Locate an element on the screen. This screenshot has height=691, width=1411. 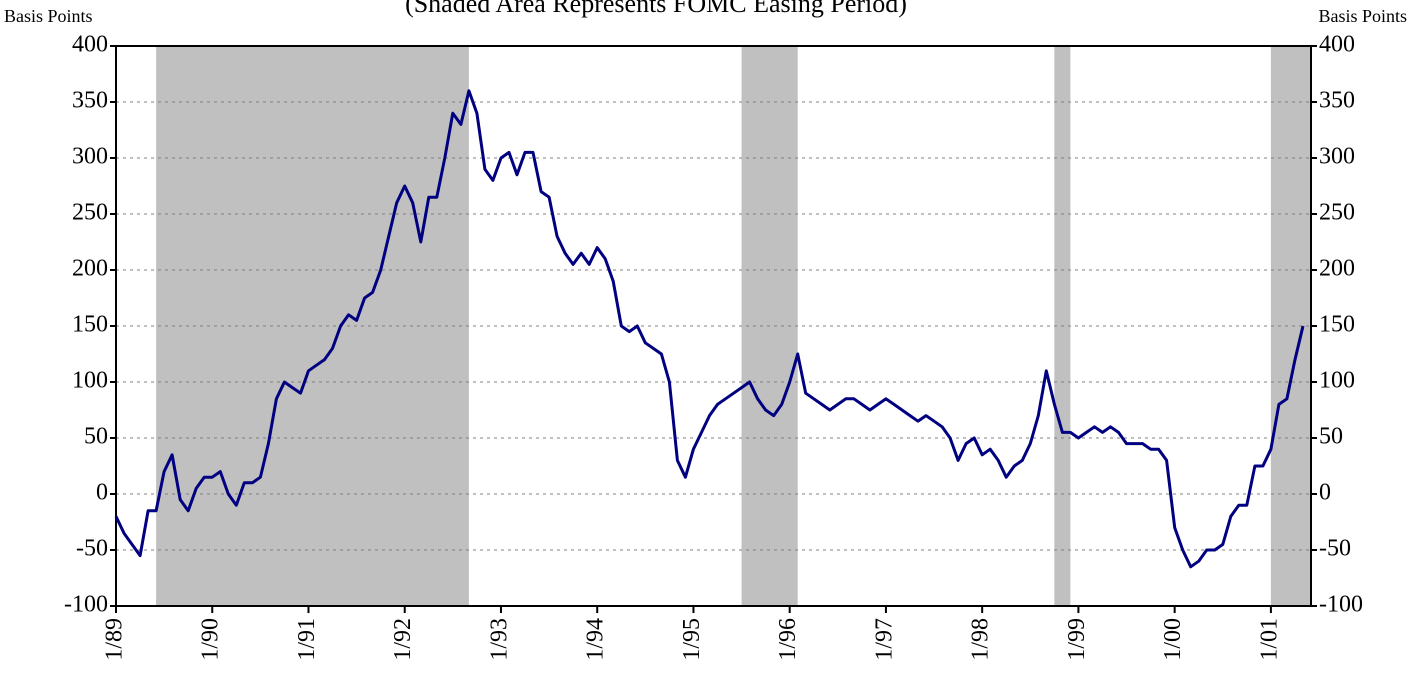
y-tick-label: 100 is located at coordinates (90, 381).